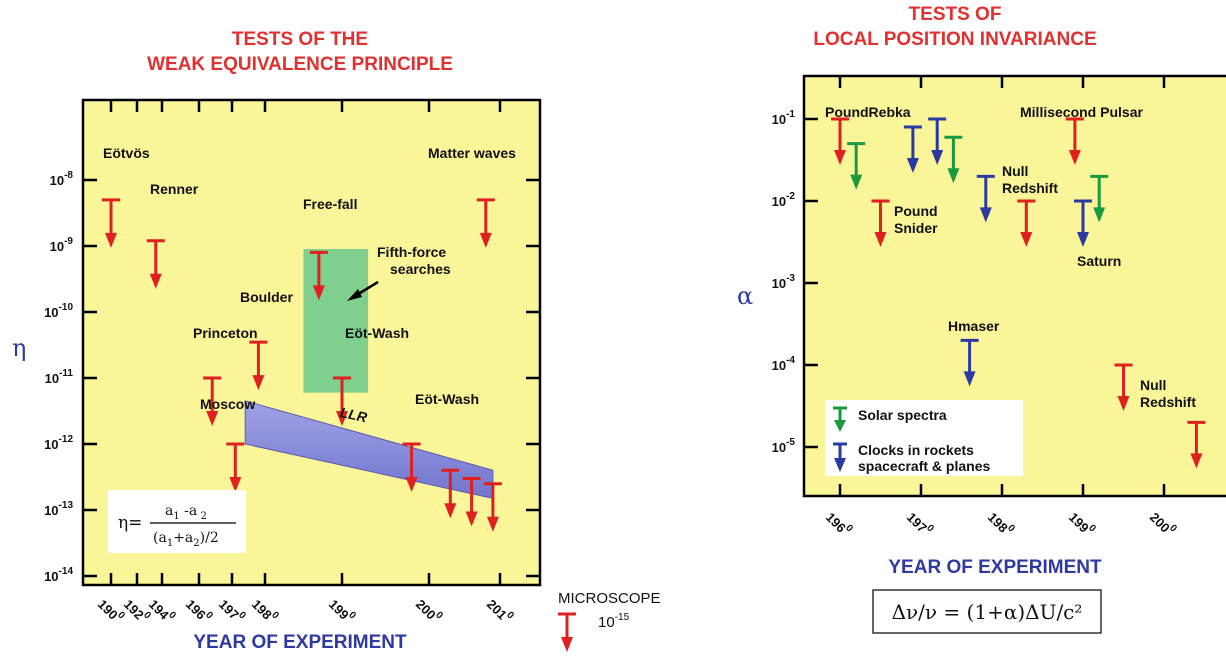 The width and height of the screenshot is (1226, 658). Describe the element at coordinates (471, 519) in the screenshot. I see `wep-arrow-9-head` at that location.